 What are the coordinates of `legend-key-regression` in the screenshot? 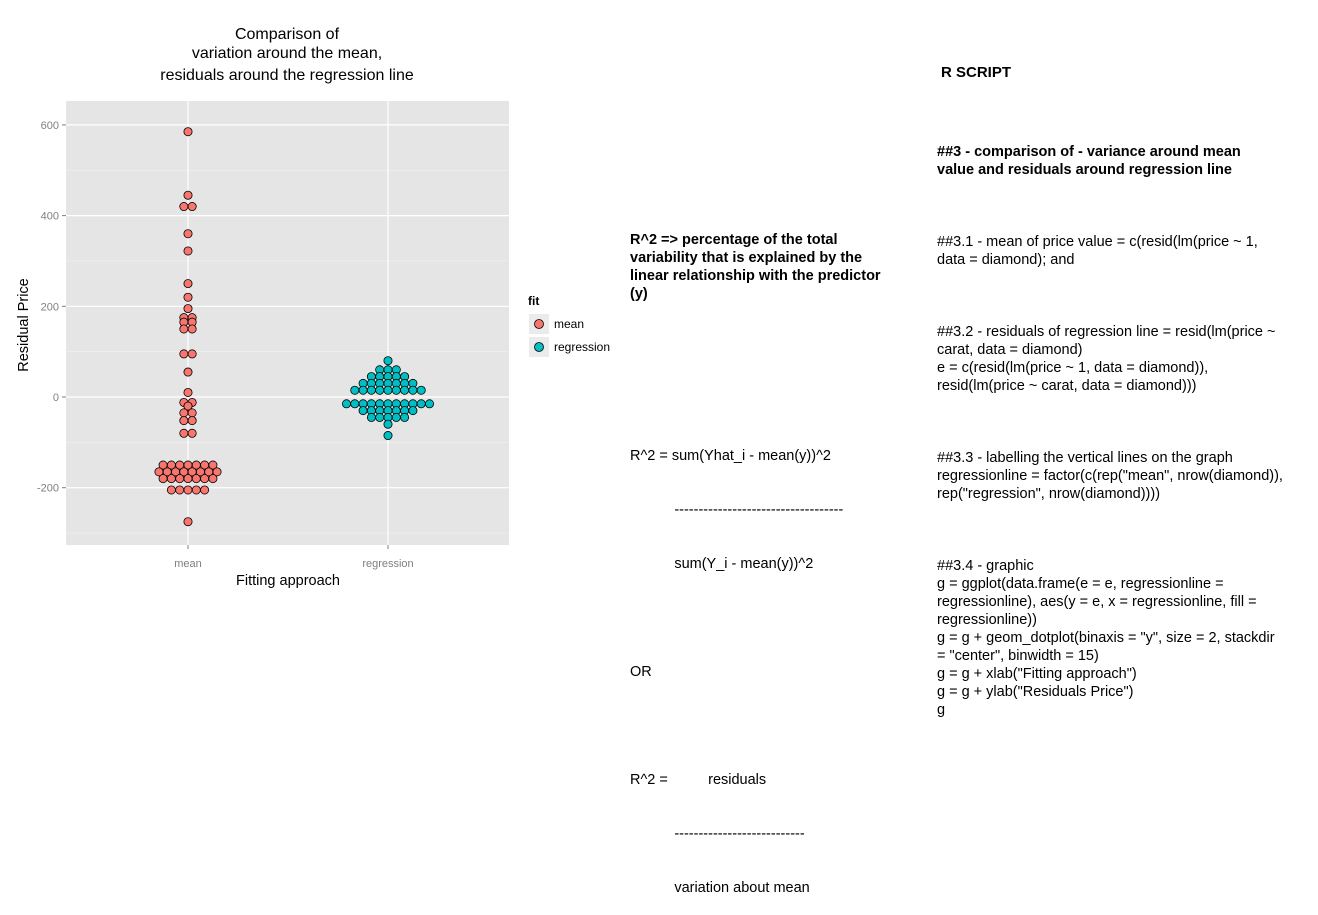 It's located at (539, 347).